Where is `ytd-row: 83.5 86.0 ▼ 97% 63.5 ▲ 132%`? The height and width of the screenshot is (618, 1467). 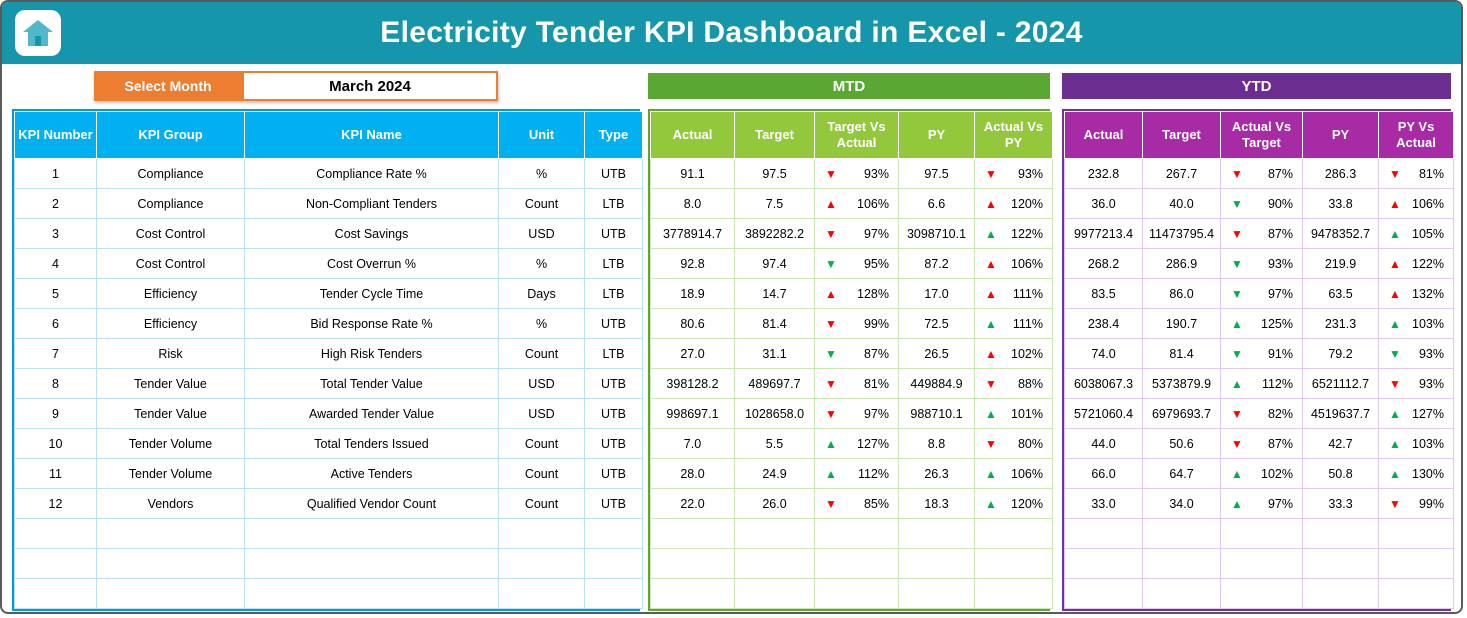
ytd-row: 83.5 86.0 ▼ 97% 63.5 ▲ 132% is located at coordinates (1259, 293).